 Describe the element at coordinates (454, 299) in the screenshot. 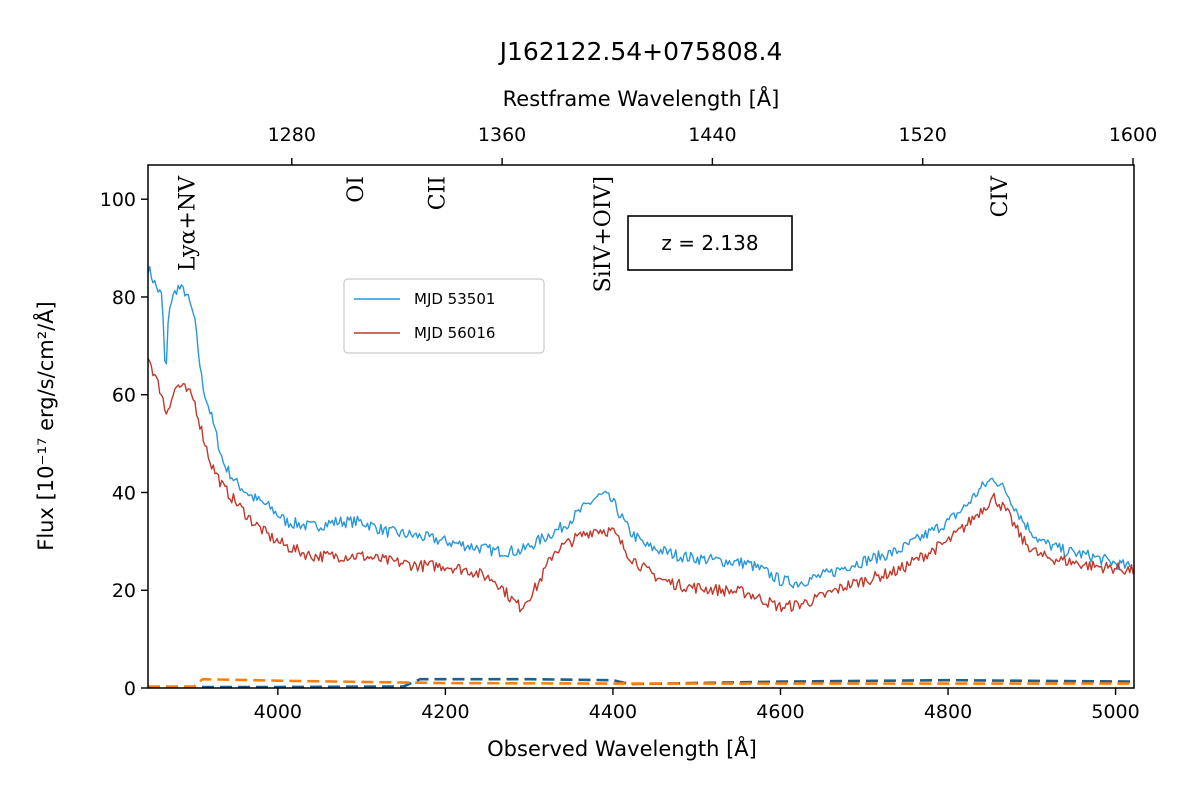

I see `legend-label-mjd-53501: MJD 53501` at that location.